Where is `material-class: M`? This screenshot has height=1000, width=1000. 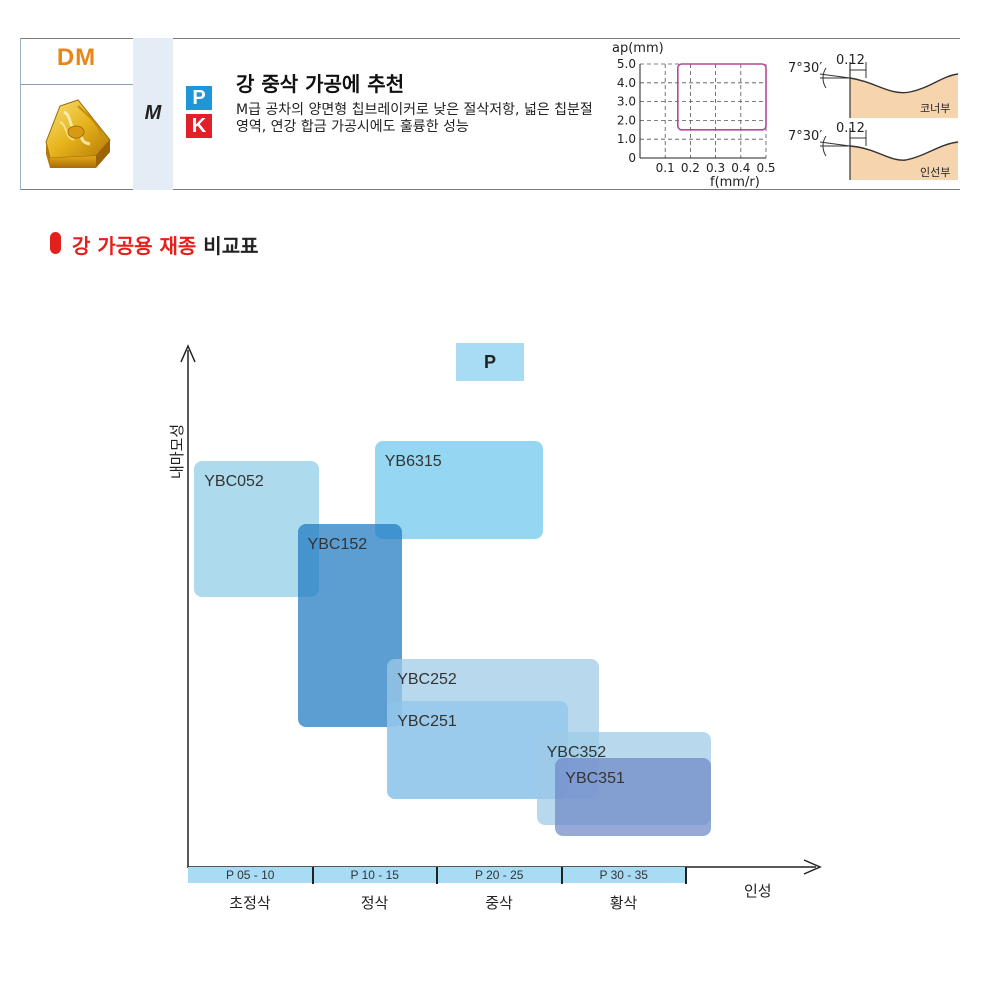
material-class: M is located at coordinates (153, 113).